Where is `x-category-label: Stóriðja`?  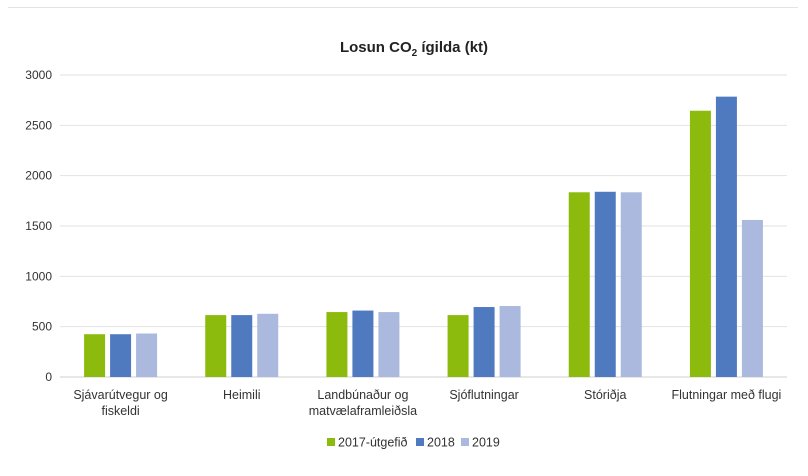
x-category-label: Stóriðja is located at coordinates (605, 395).